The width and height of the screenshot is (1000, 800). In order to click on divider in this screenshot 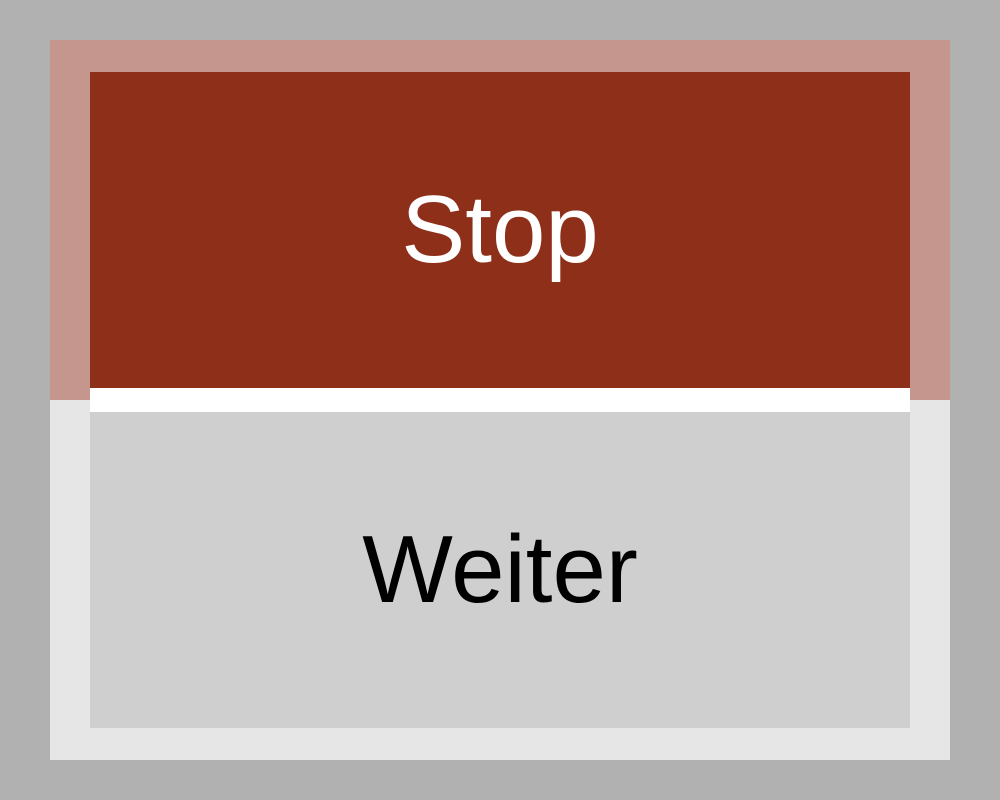, I will do `click(500, 400)`.